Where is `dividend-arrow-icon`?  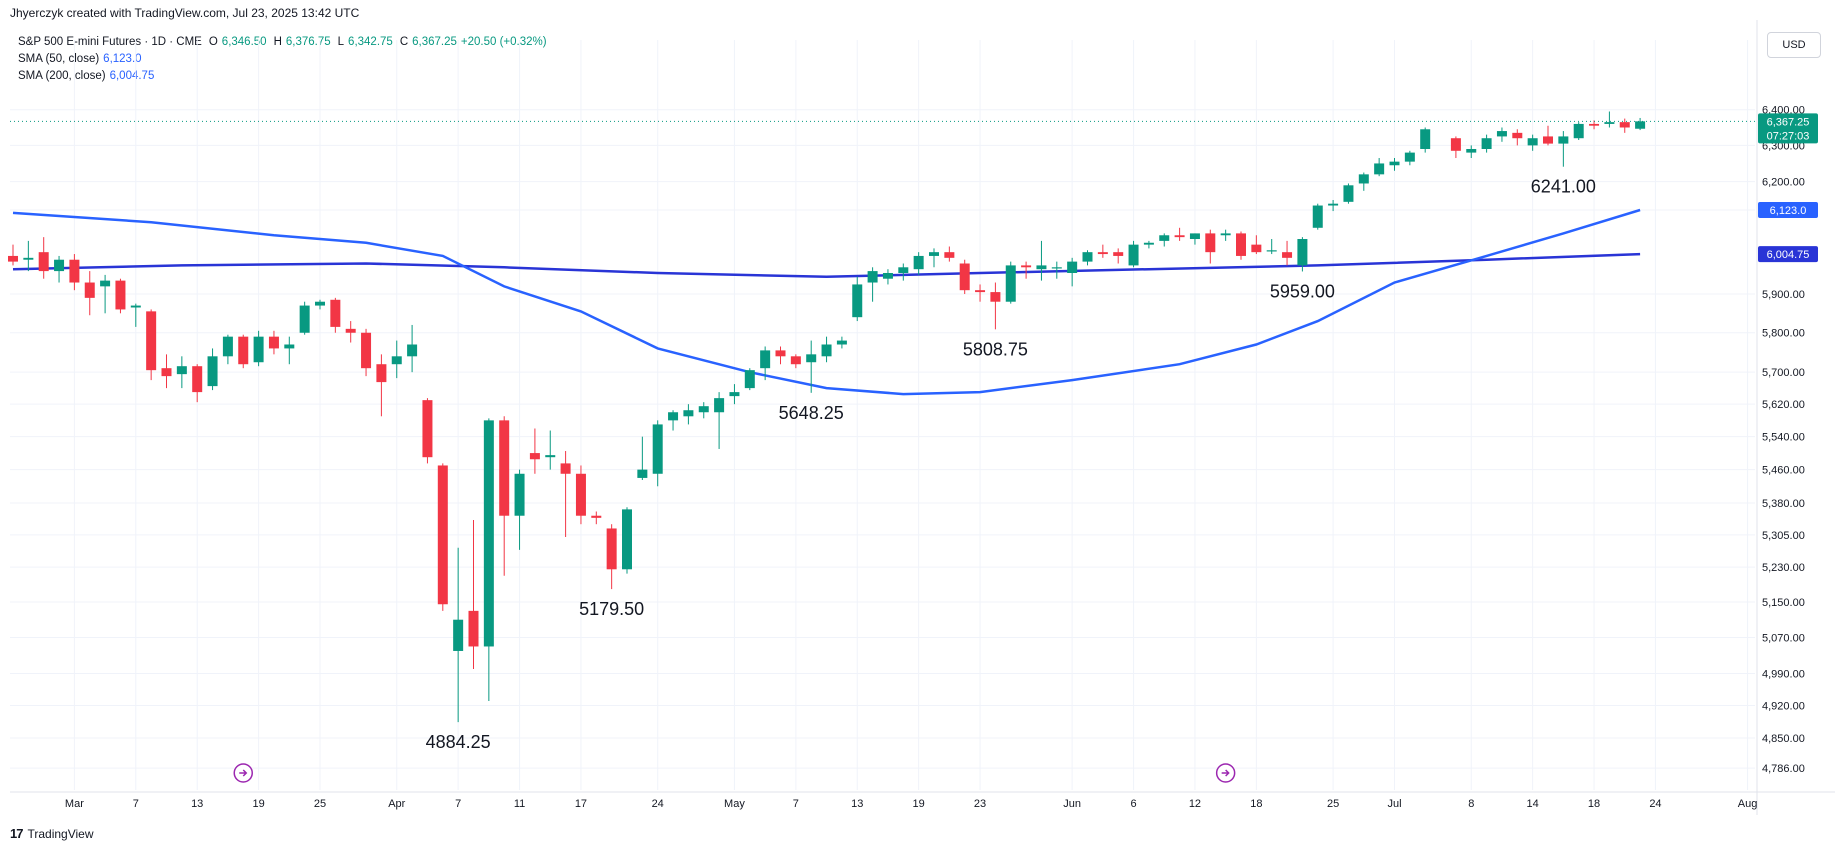
dividend-arrow-icon is located at coordinates (1225, 773).